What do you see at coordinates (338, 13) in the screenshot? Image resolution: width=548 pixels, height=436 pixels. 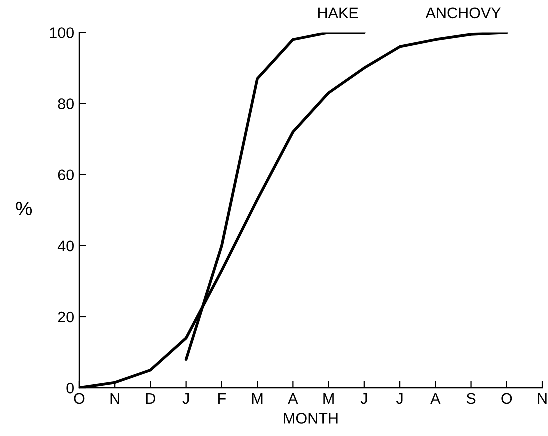 I see `series-label: HAKE` at bounding box center [338, 13].